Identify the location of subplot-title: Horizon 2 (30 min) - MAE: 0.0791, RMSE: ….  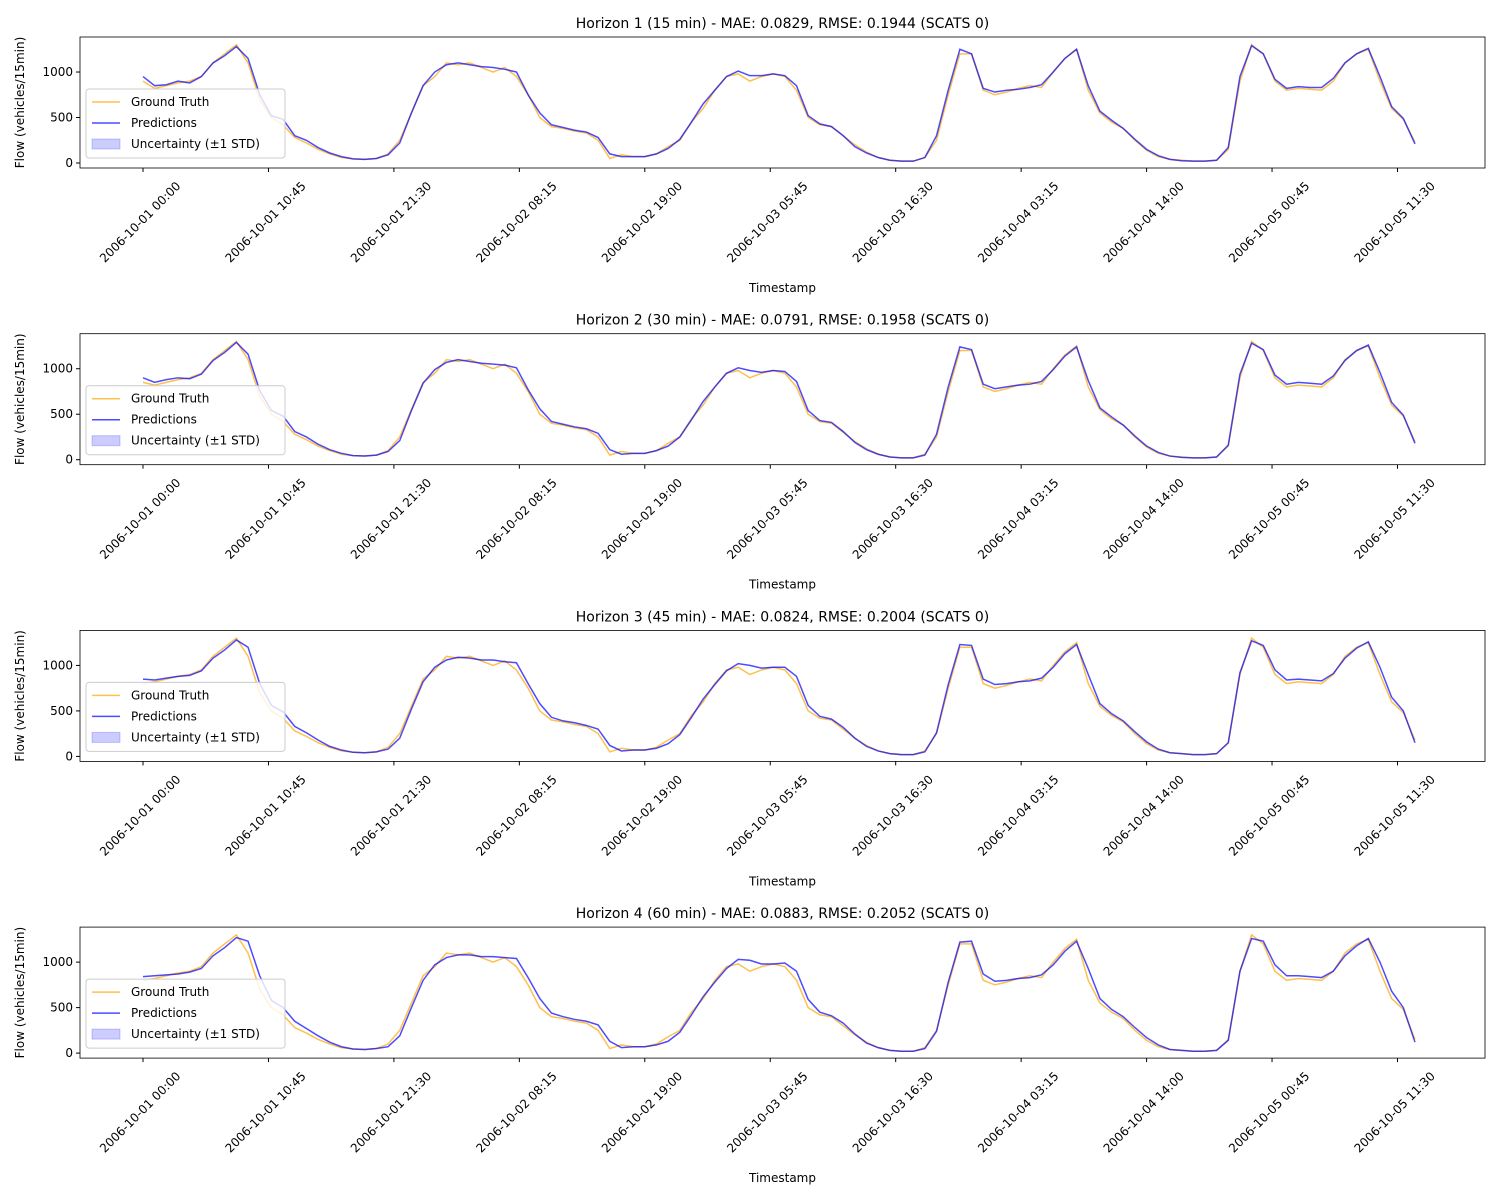
(782, 321).